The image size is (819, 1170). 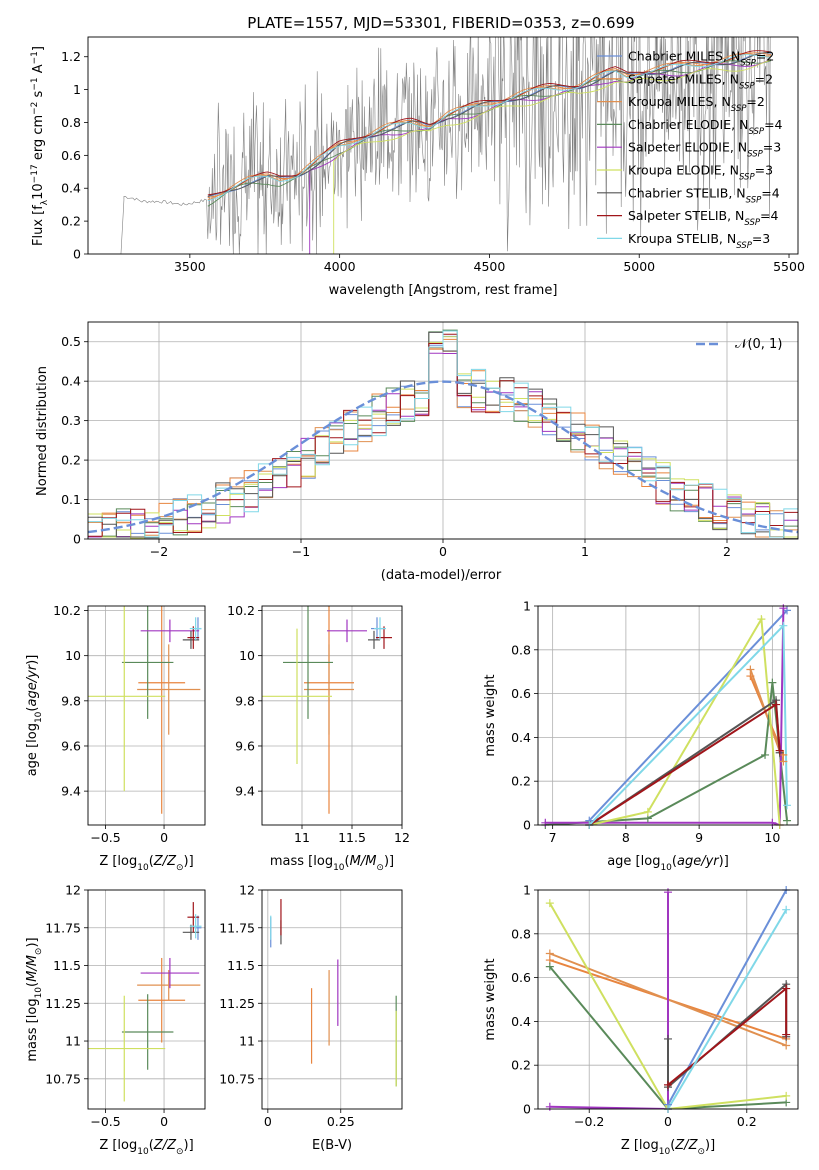 What do you see at coordinates (363, 861) in the screenshot?
I see `label-part: M/M` at bounding box center [363, 861].